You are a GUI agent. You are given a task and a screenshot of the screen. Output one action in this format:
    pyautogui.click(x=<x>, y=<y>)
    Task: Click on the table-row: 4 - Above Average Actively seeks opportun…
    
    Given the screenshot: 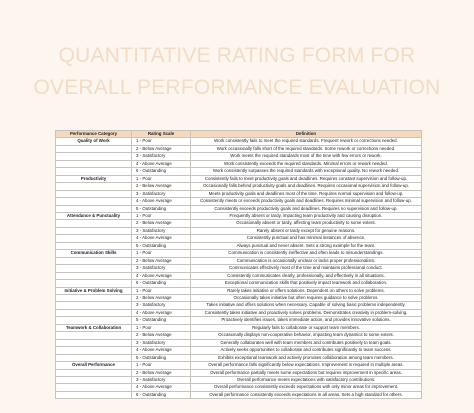 What is the action you would take?
    pyautogui.click(x=238, y=350)
    